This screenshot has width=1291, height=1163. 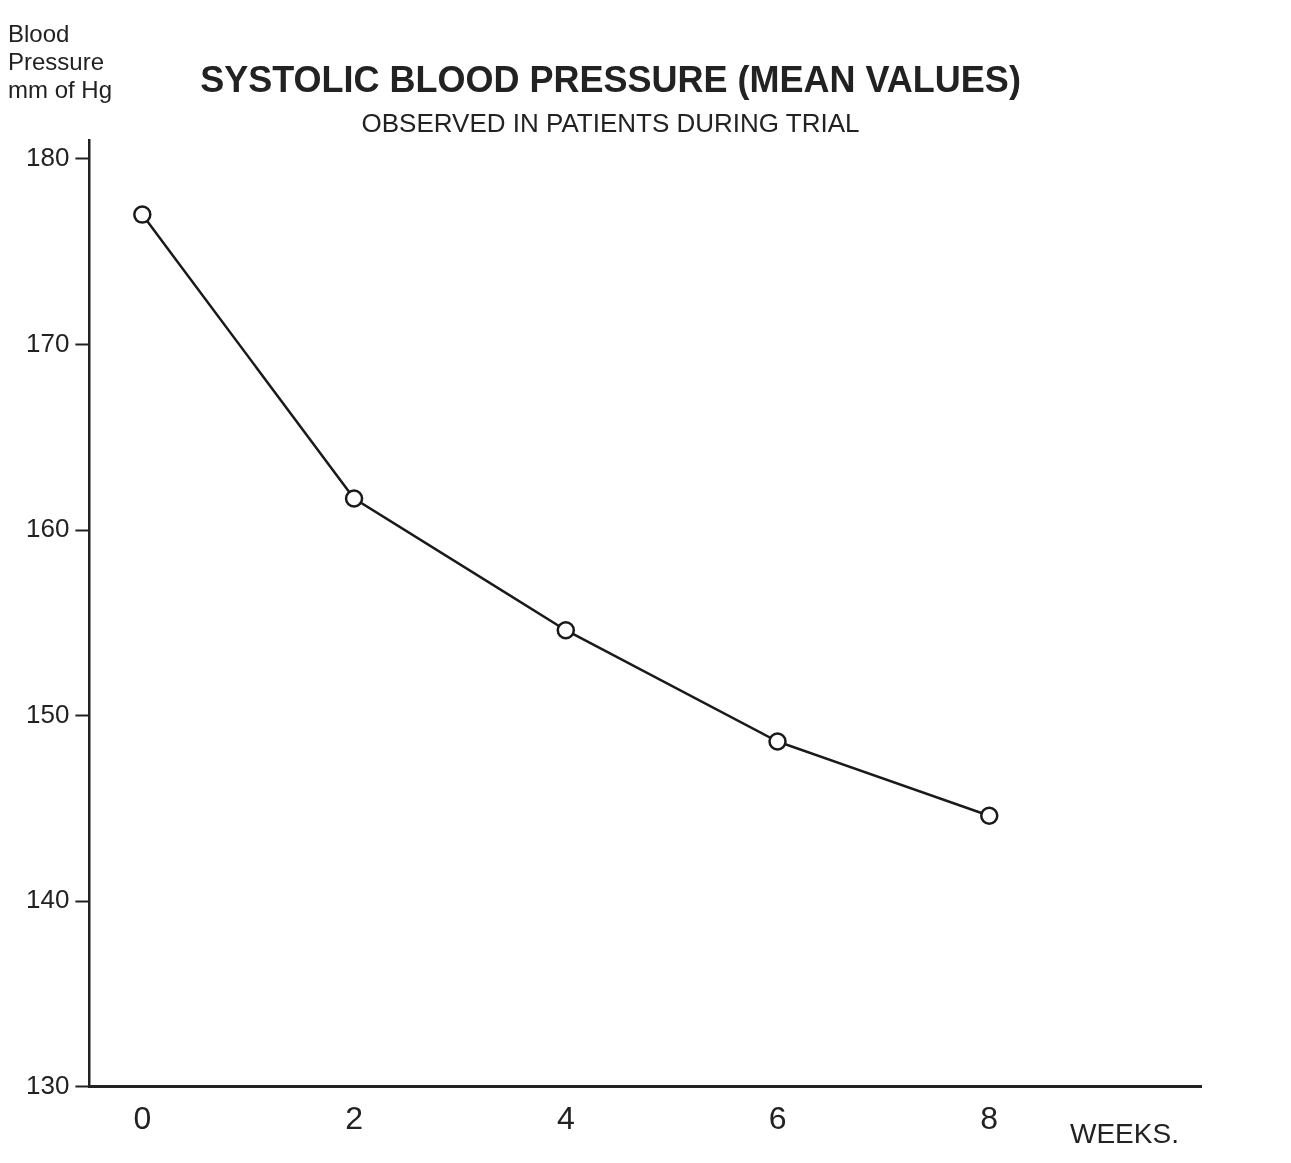 I want to click on x-tick-label: 2, so click(x=354, y=1117).